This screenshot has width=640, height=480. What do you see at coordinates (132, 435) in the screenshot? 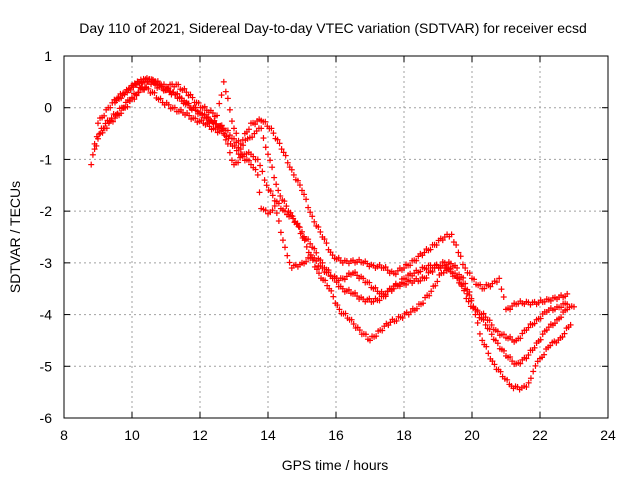
I see `x-tick-label: 10` at bounding box center [132, 435].